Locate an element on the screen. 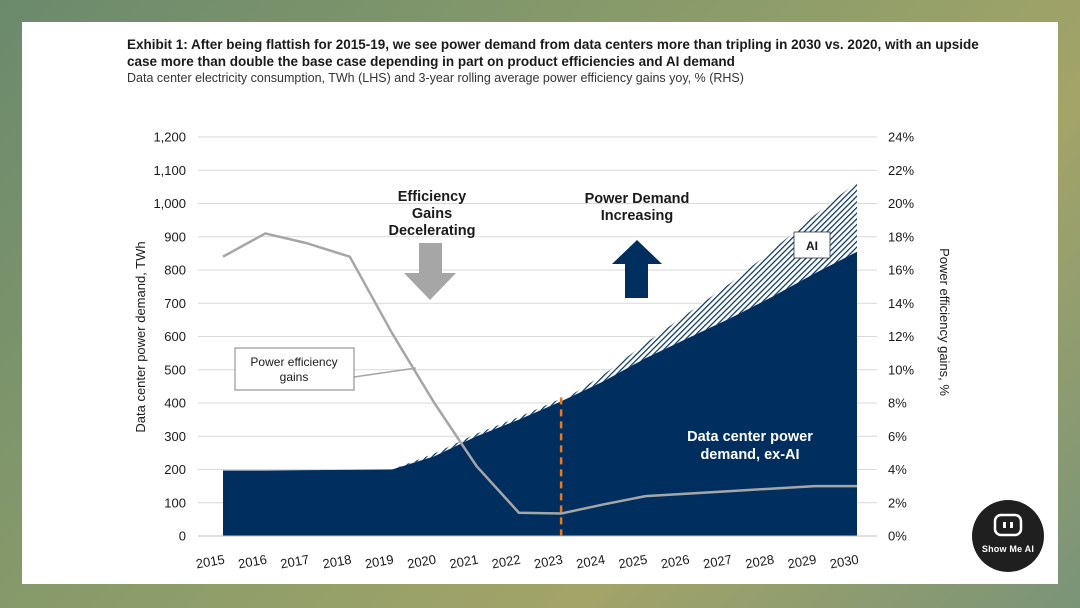 This screenshot has width=1080, height=608. x-tick-label: 2023 is located at coordinates (548, 562).